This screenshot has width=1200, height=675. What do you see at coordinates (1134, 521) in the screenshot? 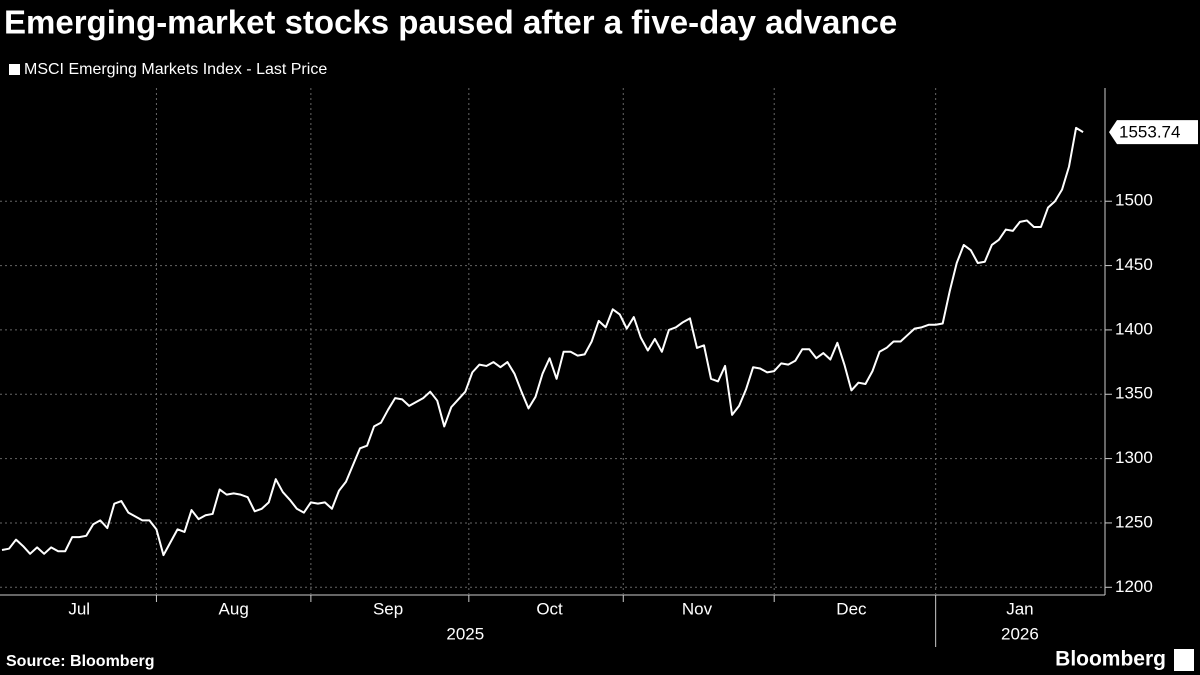
I see `y-tick-label: 1250` at bounding box center [1134, 521].